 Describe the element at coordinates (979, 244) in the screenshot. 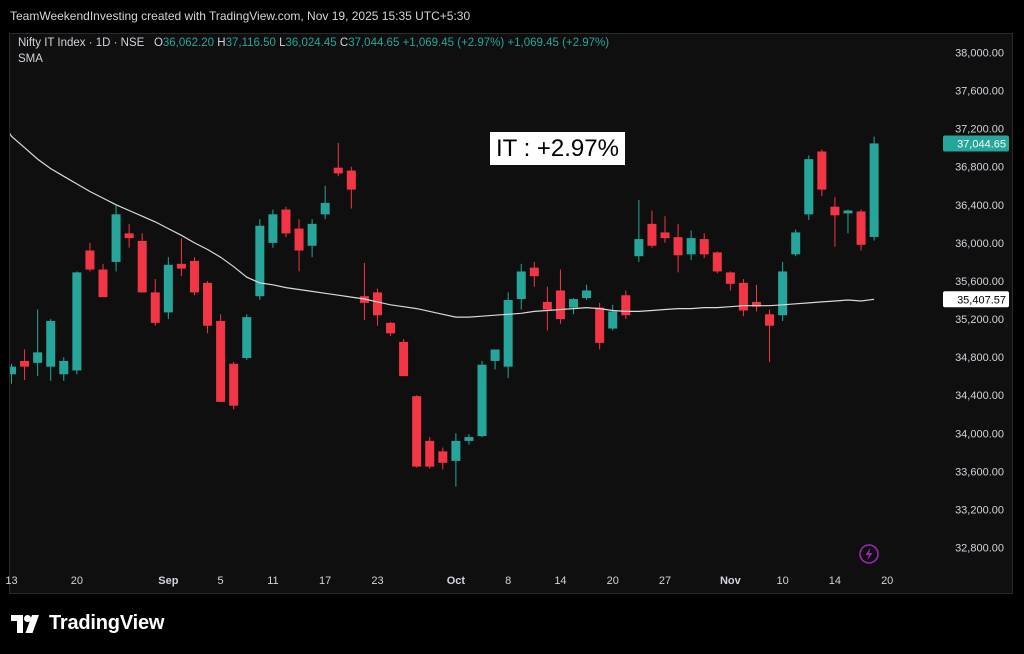

I see `y-tick-label: 36,000.00` at that location.